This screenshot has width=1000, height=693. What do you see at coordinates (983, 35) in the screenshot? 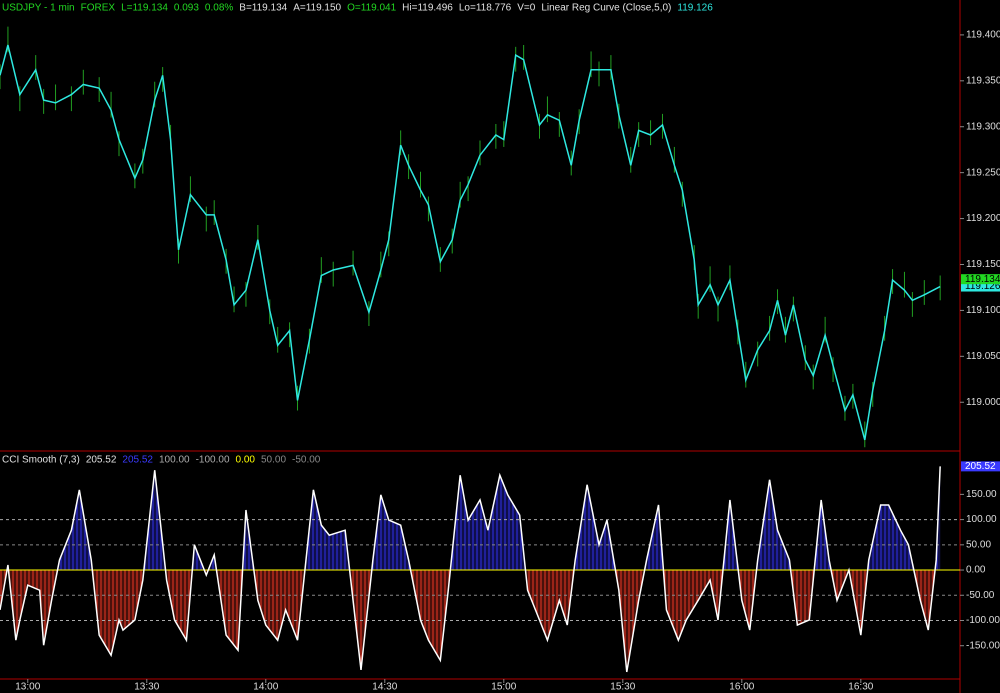
I see `y-tick-label: 119.400` at bounding box center [983, 35].